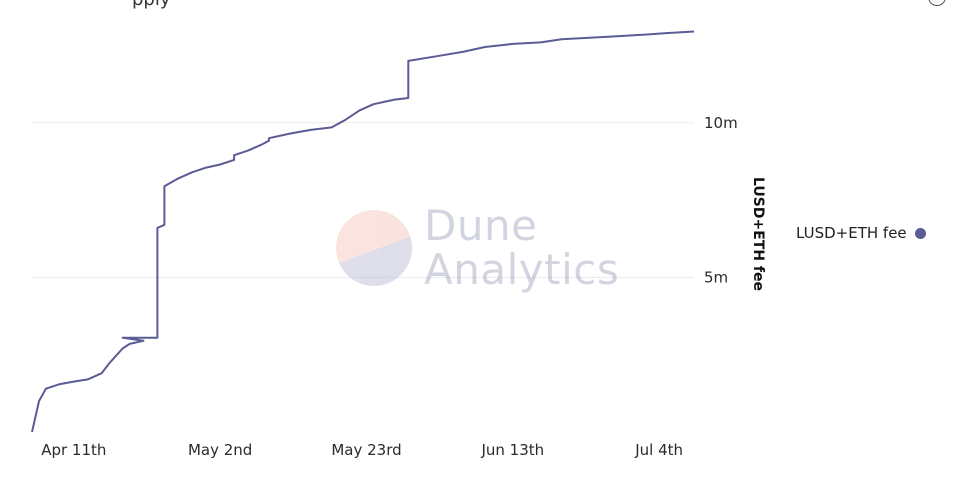  What do you see at coordinates (73, 450) in the screenshot?
I see `x-tick-label-0: Apr 11th` at bounding box center [73, 450].